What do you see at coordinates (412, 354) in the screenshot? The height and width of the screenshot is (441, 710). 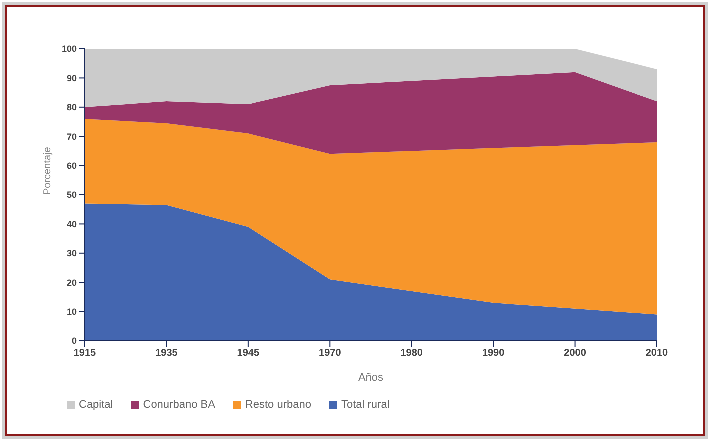 I see `x-tick-label: 1980` at bounding box center [412, 354].